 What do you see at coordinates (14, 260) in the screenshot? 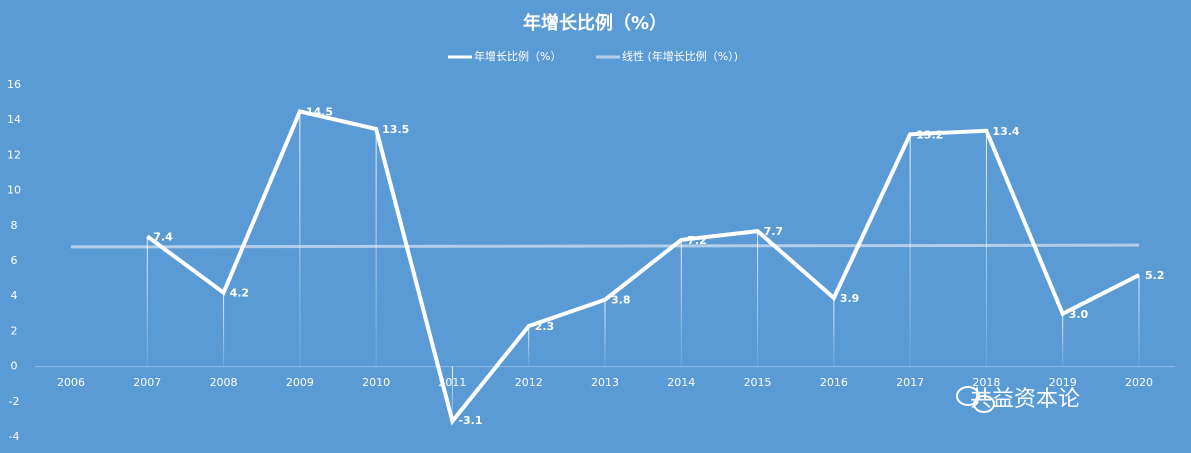
I see `y-tick-label: 6` at bounding box center [14, 260].